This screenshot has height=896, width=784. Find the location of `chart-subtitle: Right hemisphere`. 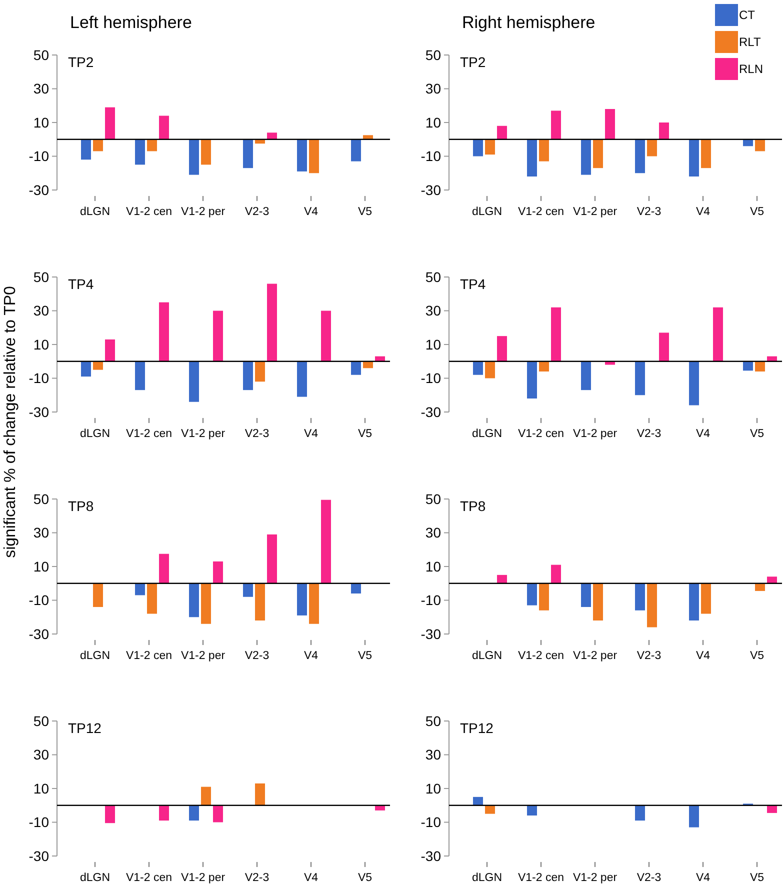

chart-subtitle: Right hemisphere is located at coordinates (529, 22).